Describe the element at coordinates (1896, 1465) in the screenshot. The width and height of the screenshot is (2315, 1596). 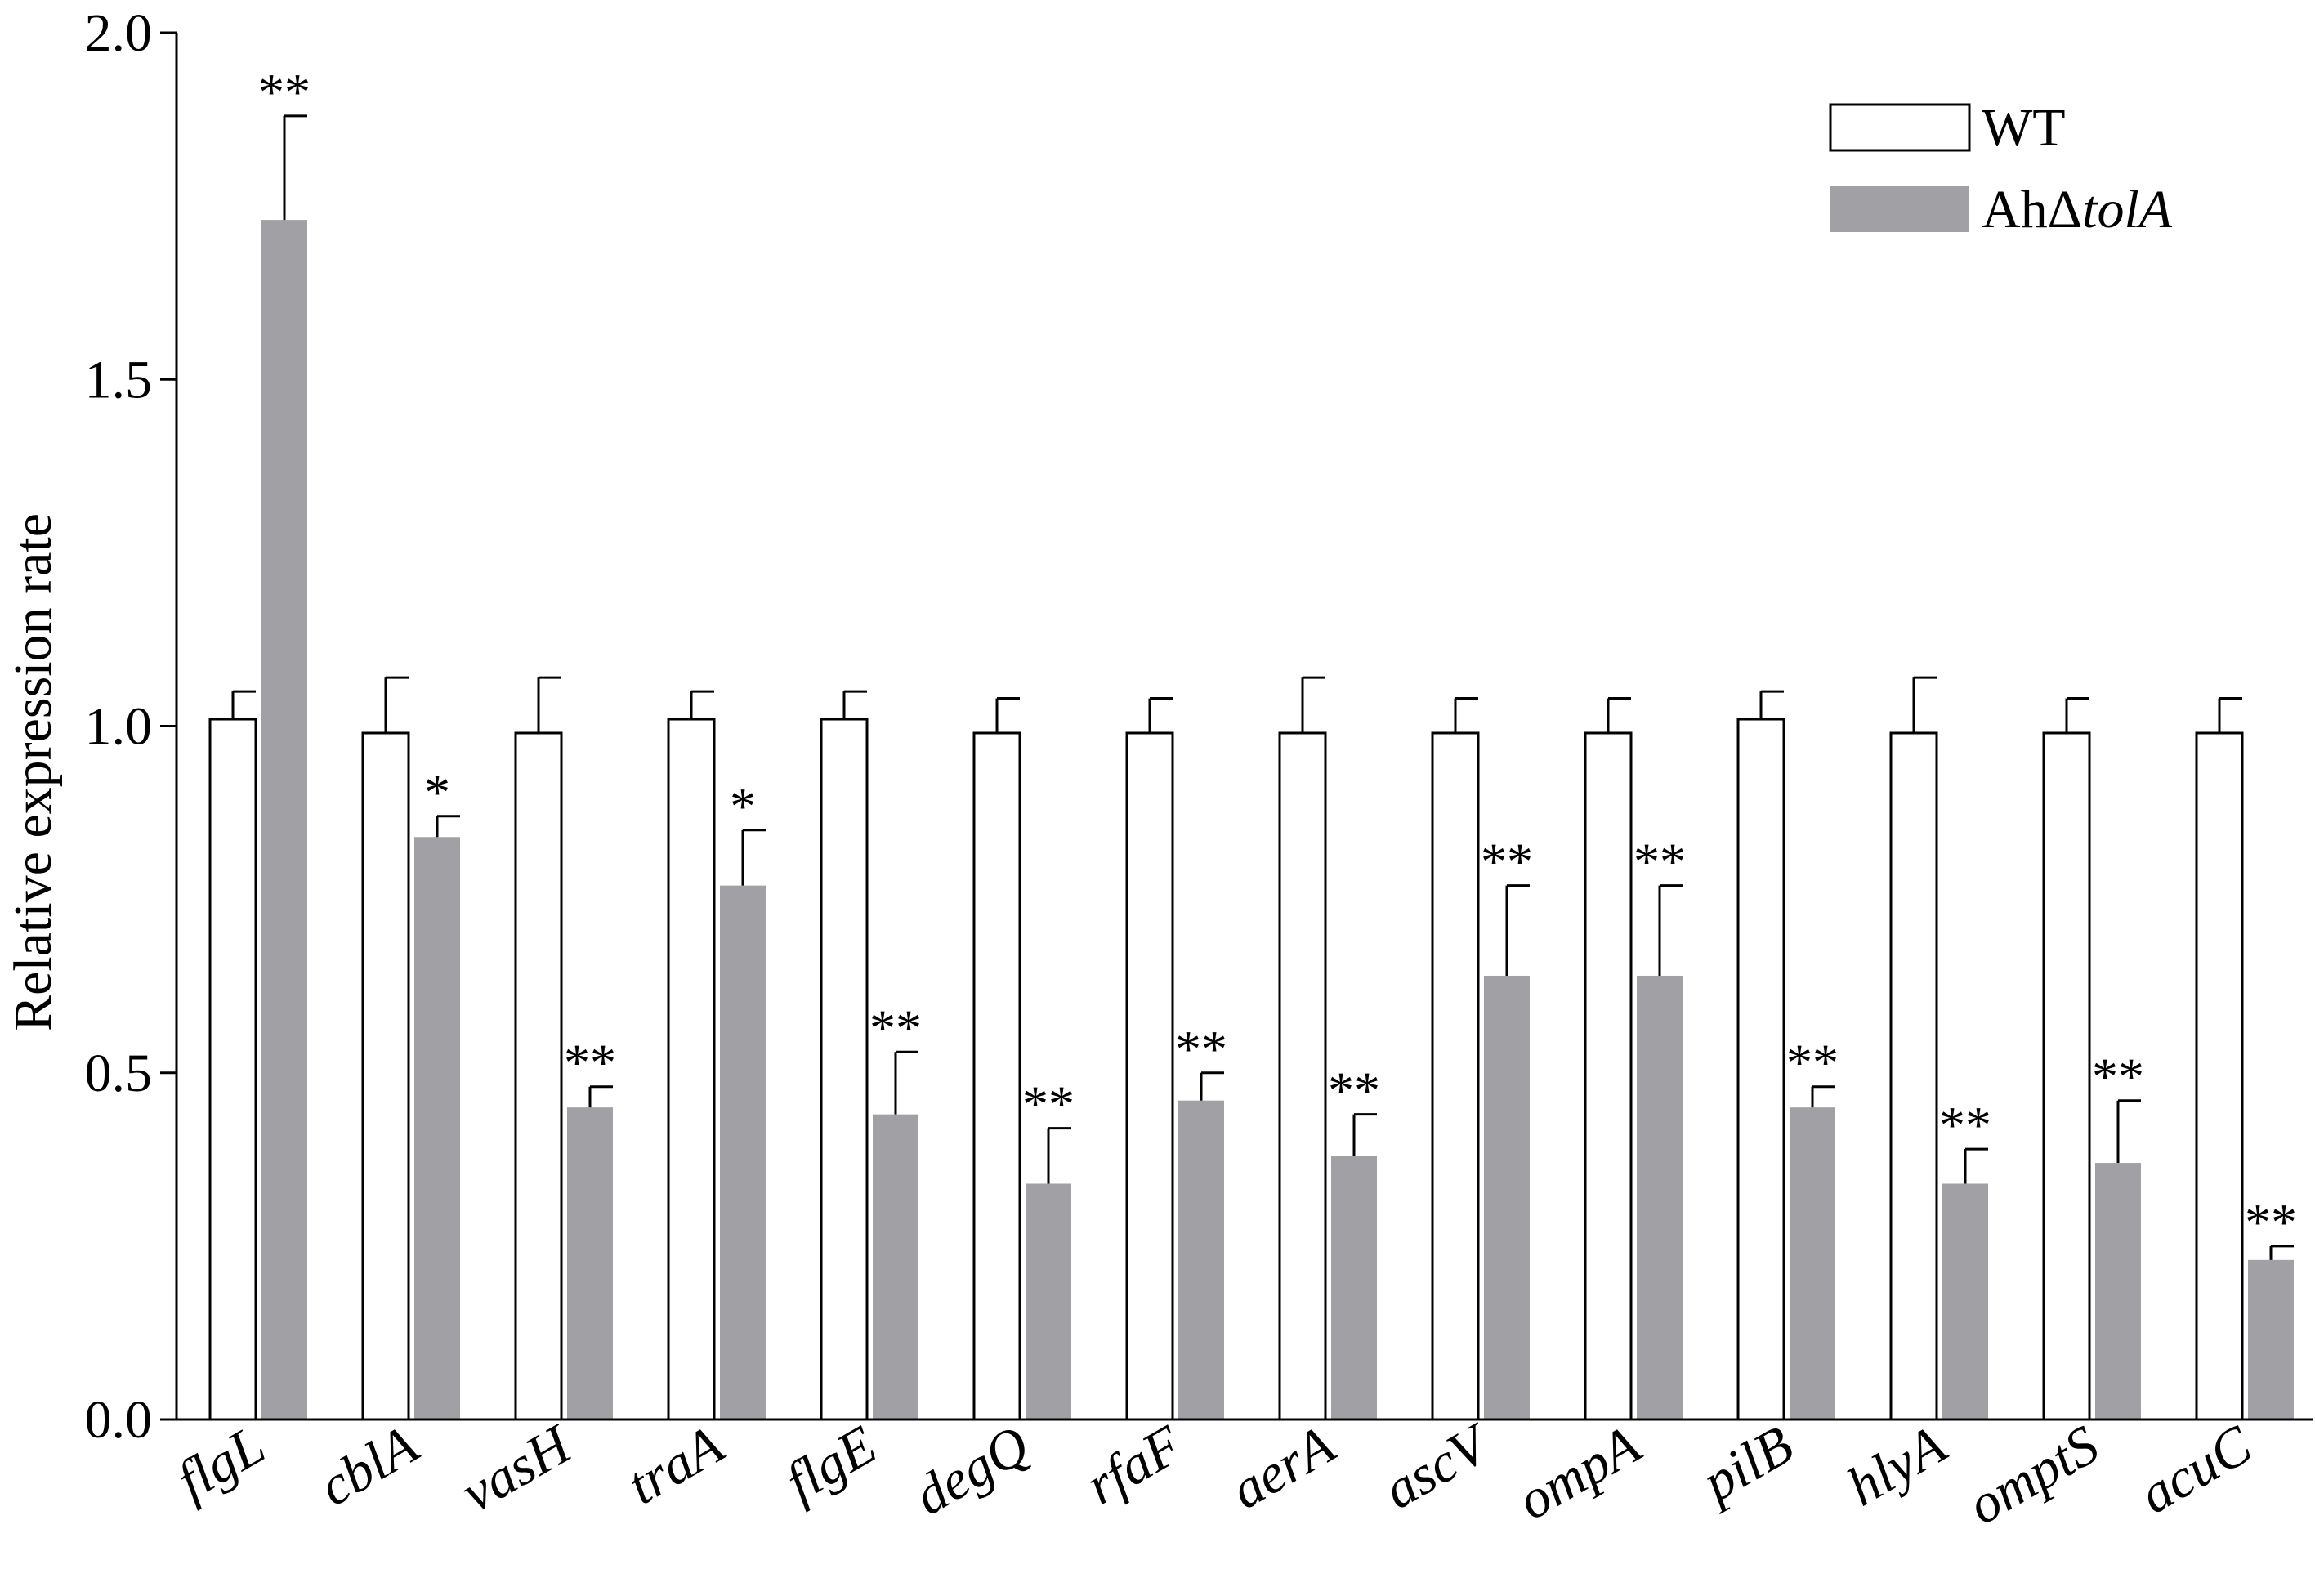
I see `x-tick-label-hlyA: hlyA` at that location.